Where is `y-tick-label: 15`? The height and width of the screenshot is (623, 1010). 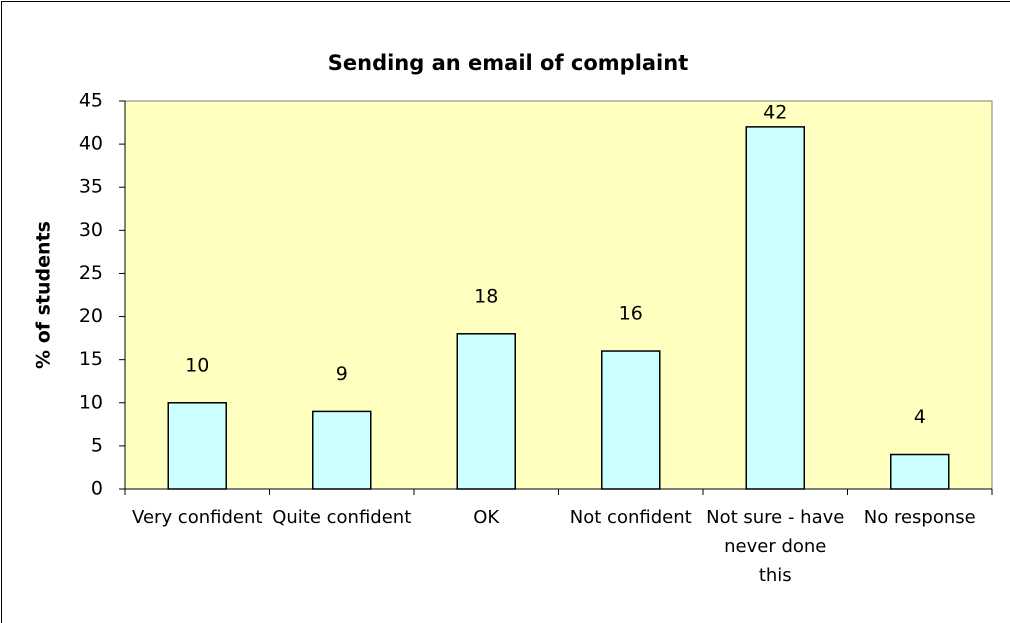 y-tick-label: 15 is located at coordinates (91, 359).